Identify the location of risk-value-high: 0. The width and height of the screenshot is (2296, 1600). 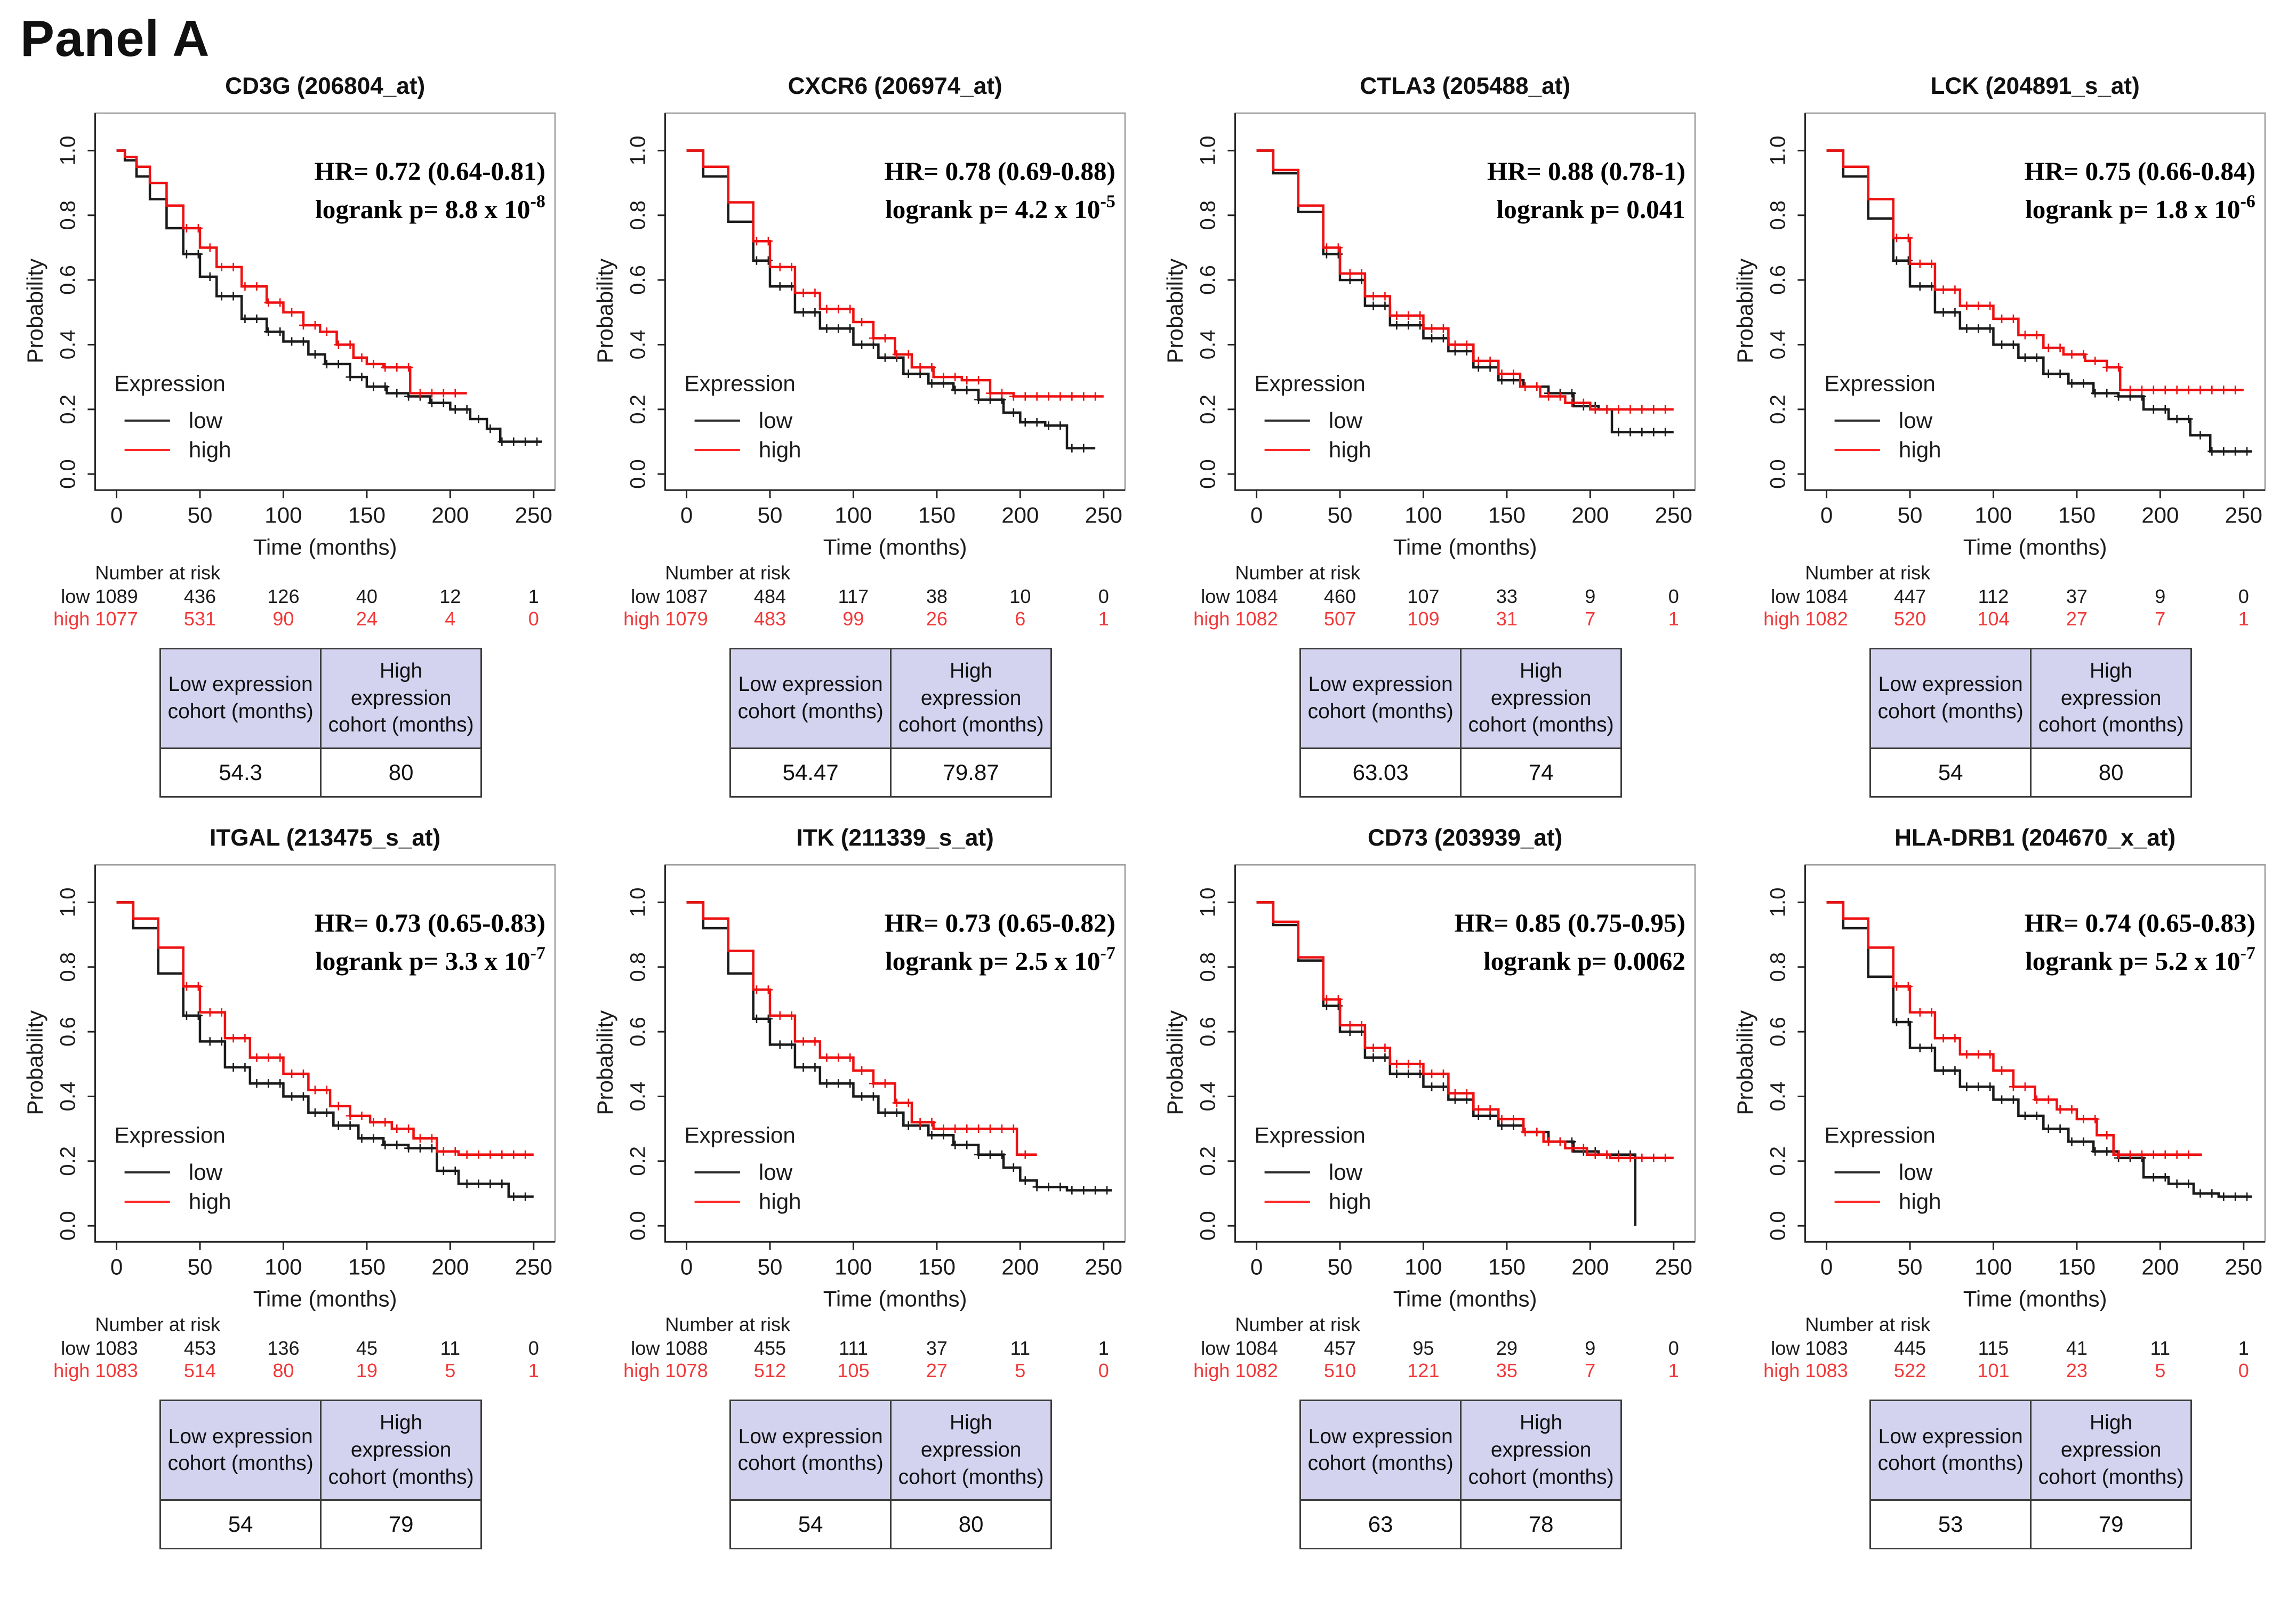
(2244, 1371).